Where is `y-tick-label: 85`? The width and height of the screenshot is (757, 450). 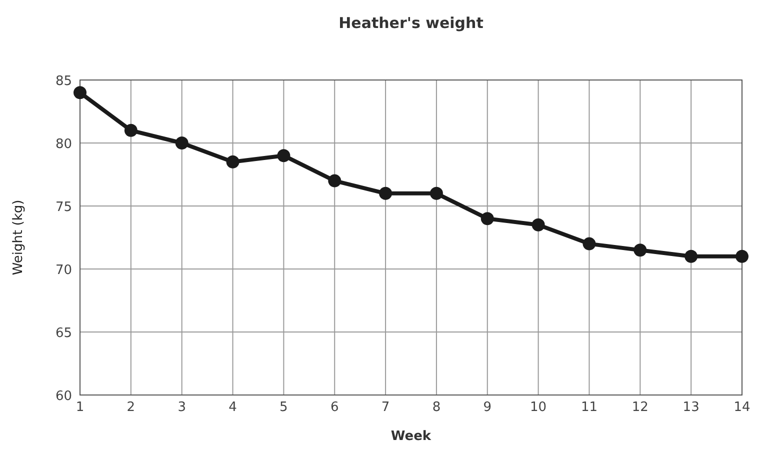 y-tick-label: 85 is located at coordinates (63, 81).